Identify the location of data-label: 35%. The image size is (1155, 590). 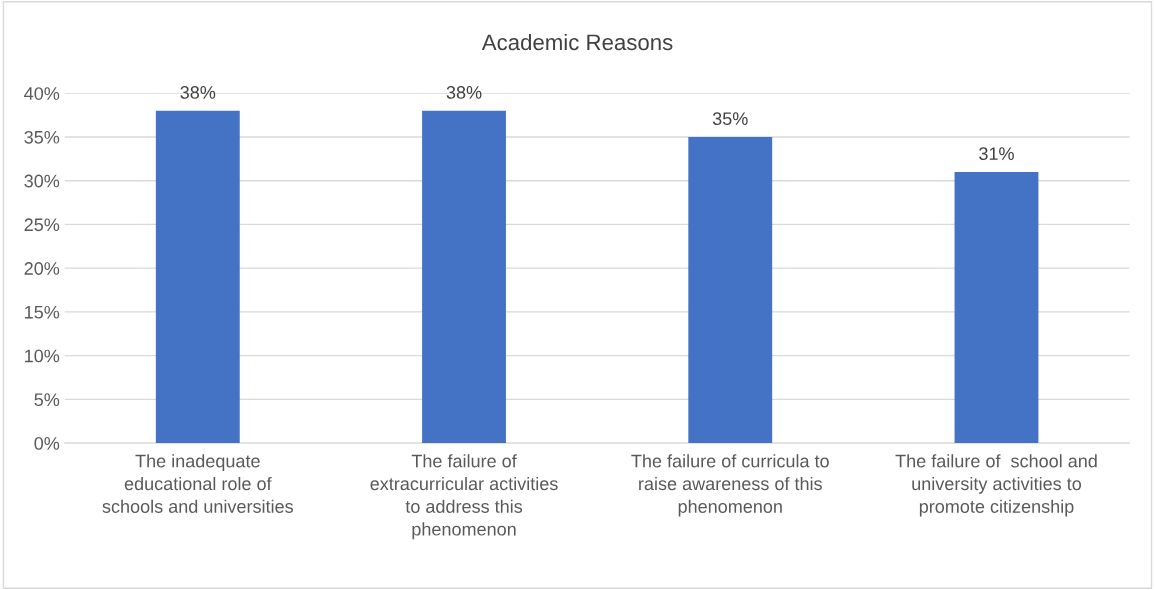
(730, 119).